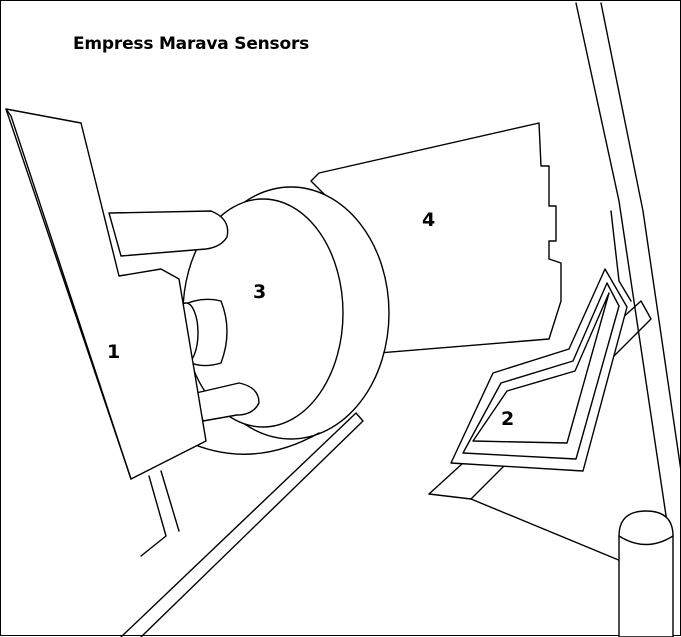 The width and height of the screenshot is (681, 637). What do you see at coordinates (260, 292) in the screenshot?
I see `sensor-3-label: 3` at bounding box center [260, 292].